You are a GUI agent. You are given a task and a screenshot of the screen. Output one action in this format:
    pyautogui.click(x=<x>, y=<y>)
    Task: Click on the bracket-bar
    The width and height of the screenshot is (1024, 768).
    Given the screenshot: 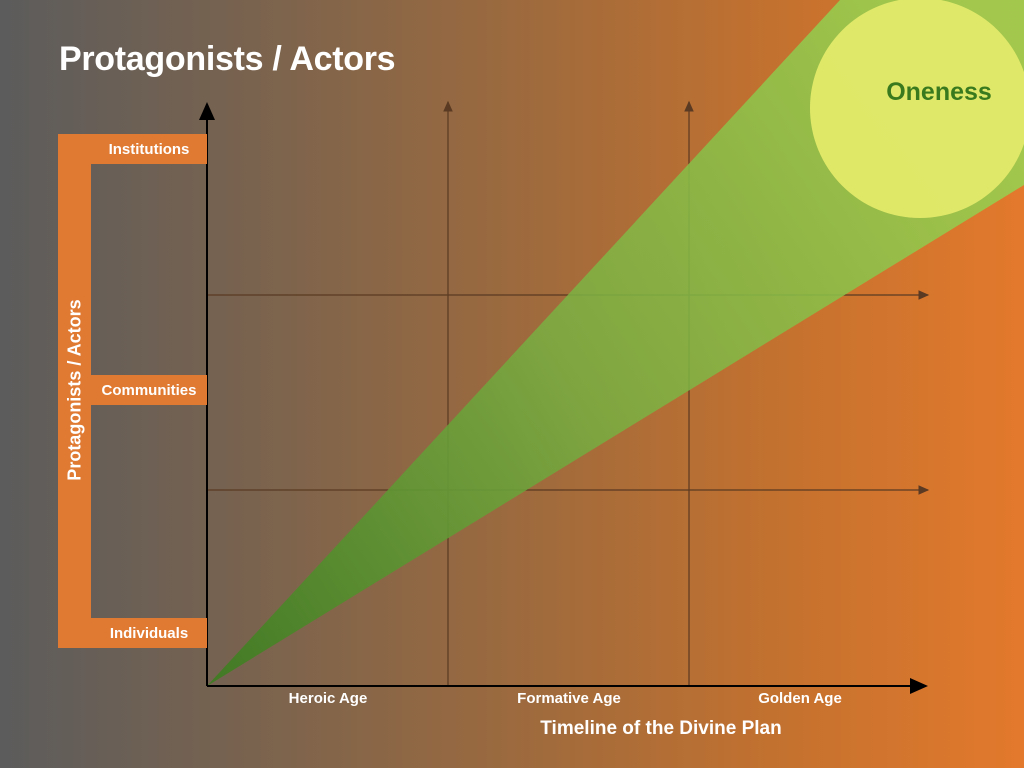 What is the action you would take?
    pyautogui.click(x=74, y=391)
    